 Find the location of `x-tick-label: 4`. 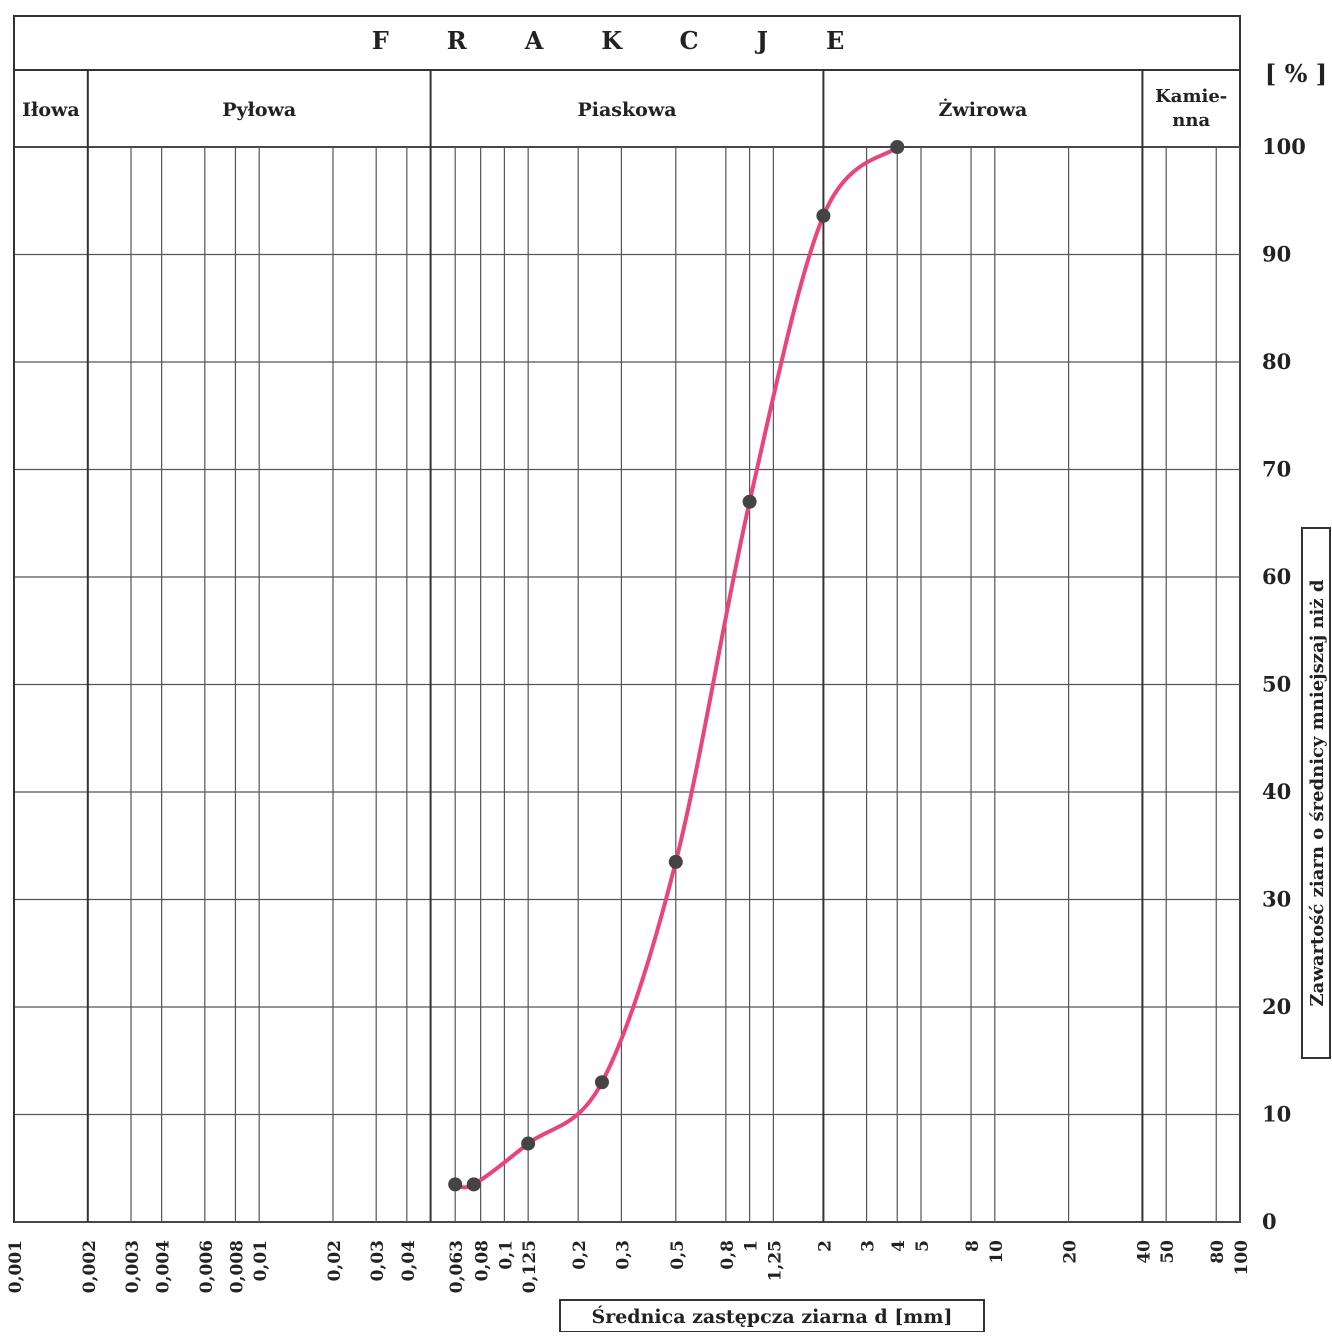

x-tick-label: 4 is located at coordinates (899, 1246).